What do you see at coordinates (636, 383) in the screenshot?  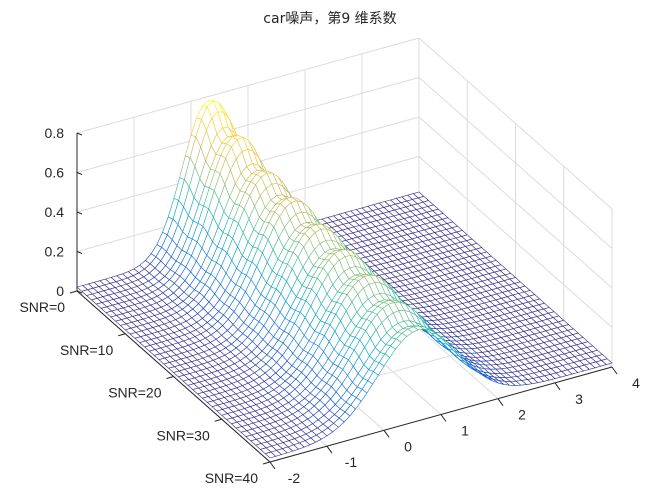 I see `x-tick-label: 4` at bounding box center [636, 383].